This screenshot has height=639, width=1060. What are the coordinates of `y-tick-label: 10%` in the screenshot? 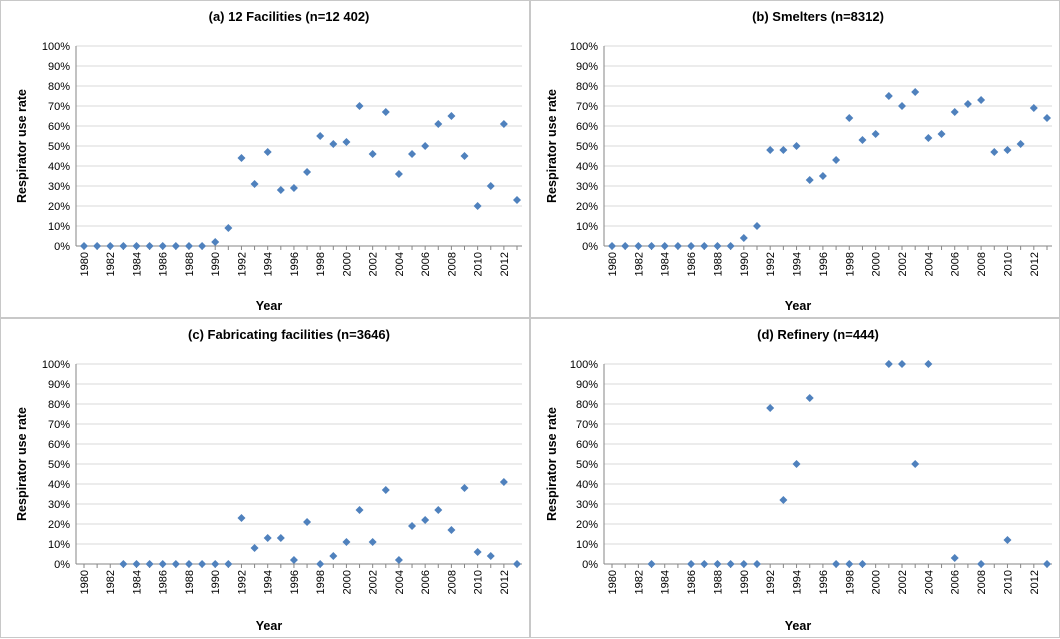 It's located at (587, 227).